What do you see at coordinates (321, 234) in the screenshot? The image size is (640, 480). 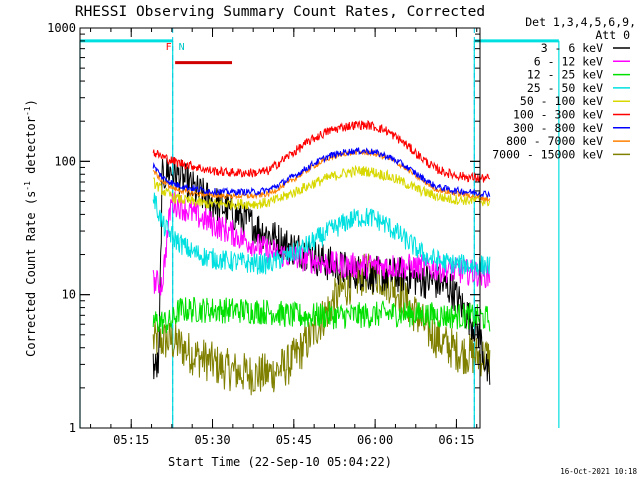 I see `series-line-25-50-kev` at bounding box center [321, 234].